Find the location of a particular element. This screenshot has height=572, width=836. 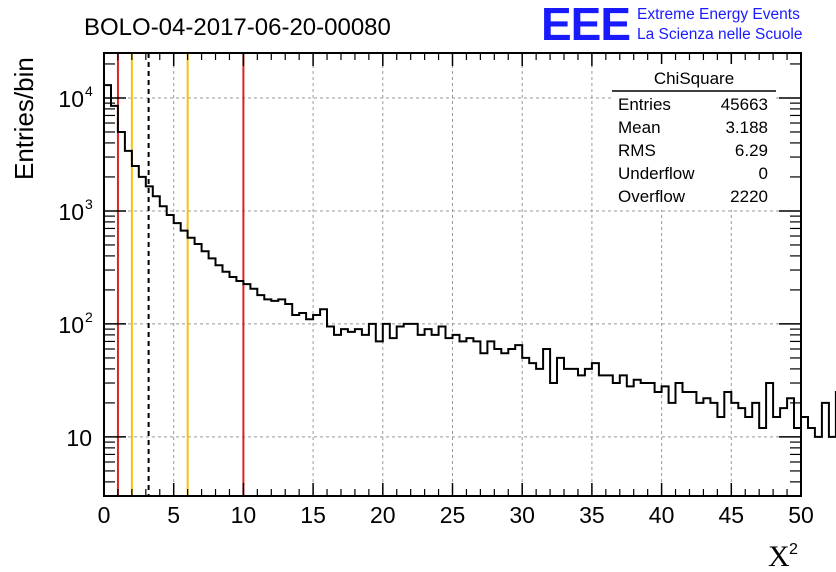

stats-rms-label: RMS is located at coordinates (637, 150).